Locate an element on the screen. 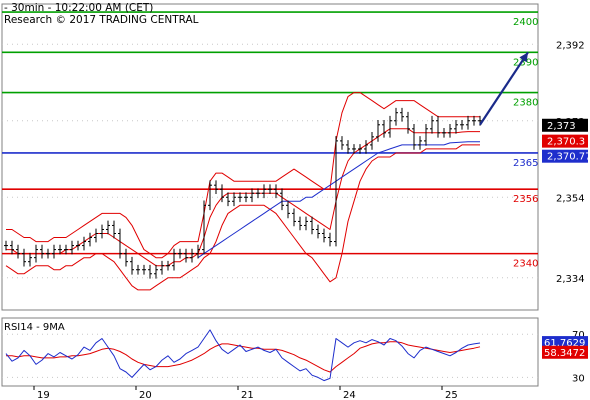 The width and height of the screenshot is (590, 400). x-axis-label: 20 is located at coordinates (145, 395).